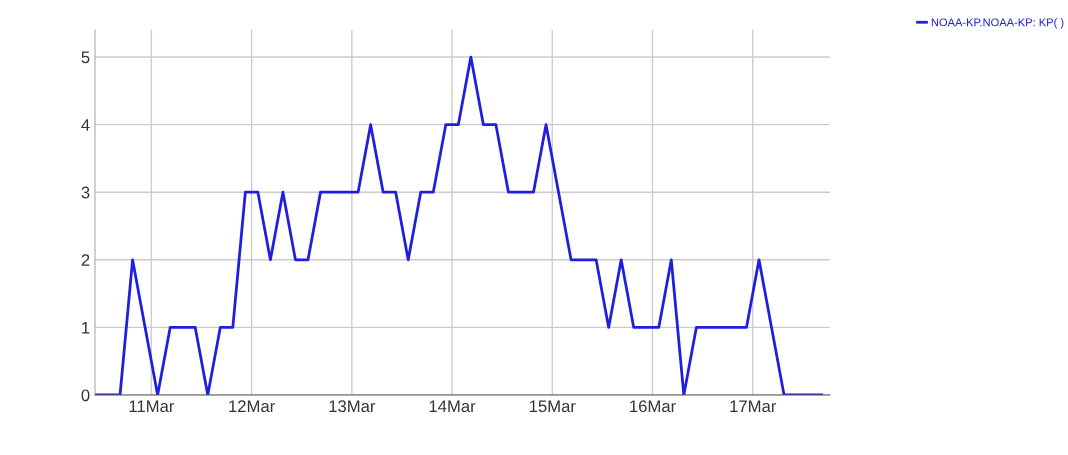 This screenshot has height=455, width=1068. I want to click on legend-label: NOAA-KP.NOAA-KP: KP( ), so click(997, 23).